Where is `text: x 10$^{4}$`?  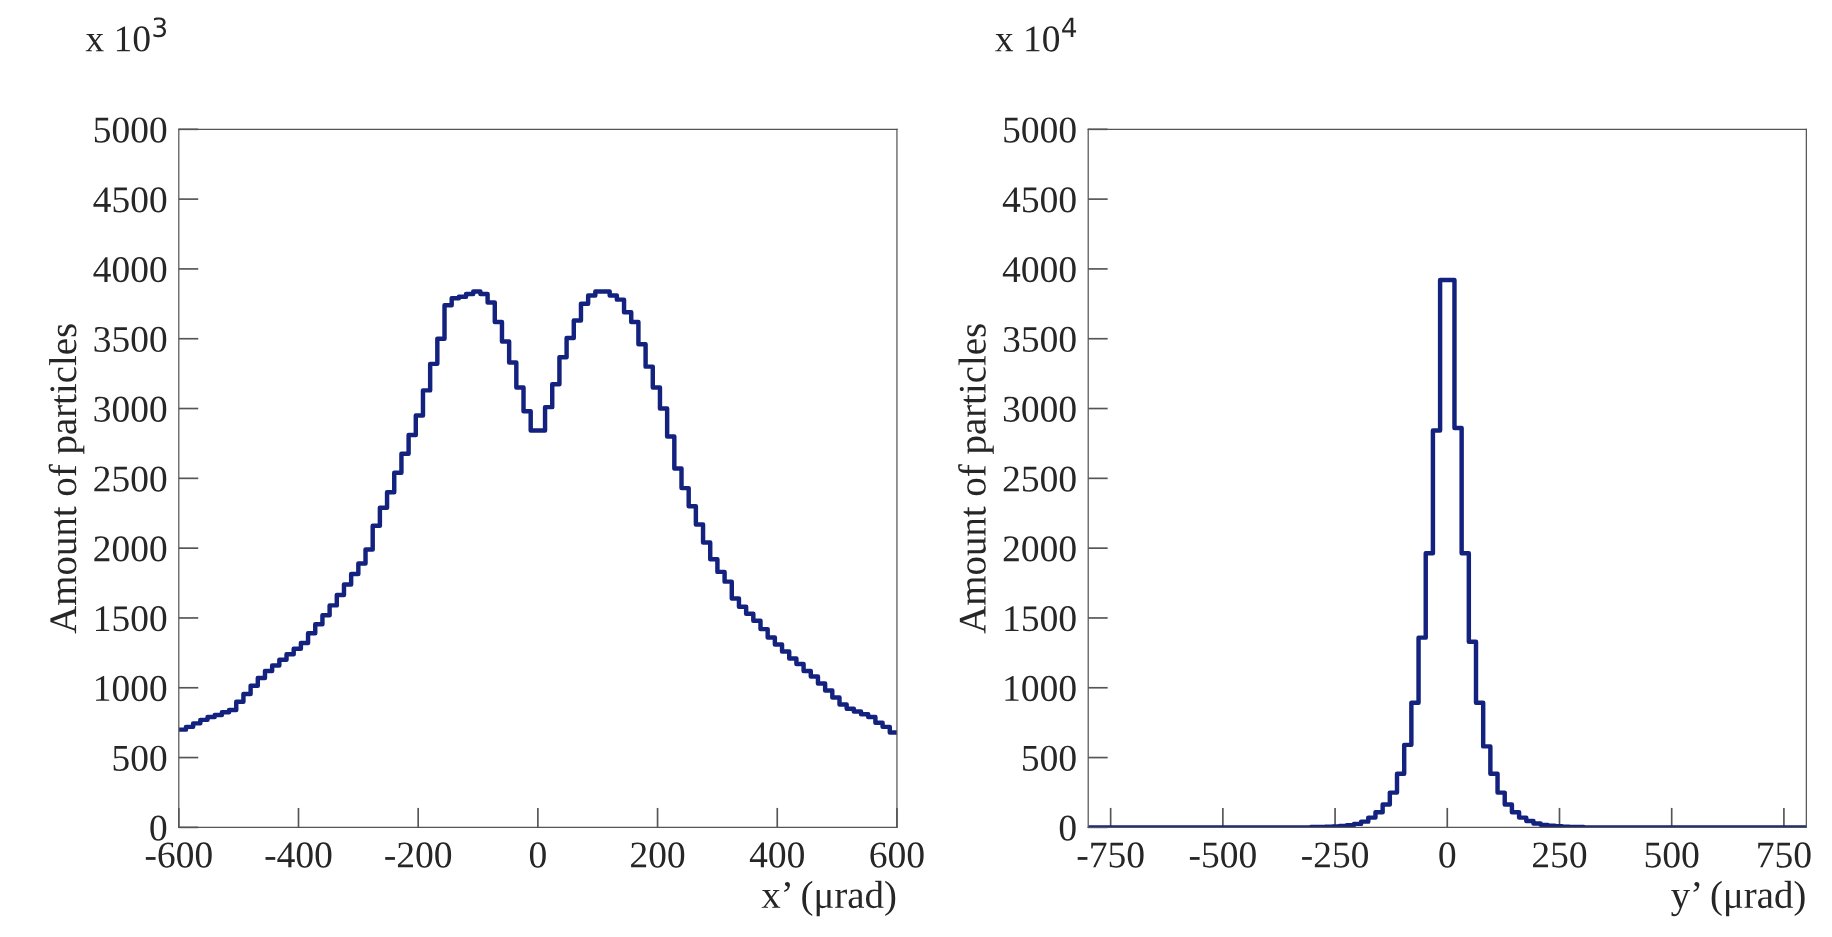
text: x 10$^{4}$ is located at coordinates (1036, 34).